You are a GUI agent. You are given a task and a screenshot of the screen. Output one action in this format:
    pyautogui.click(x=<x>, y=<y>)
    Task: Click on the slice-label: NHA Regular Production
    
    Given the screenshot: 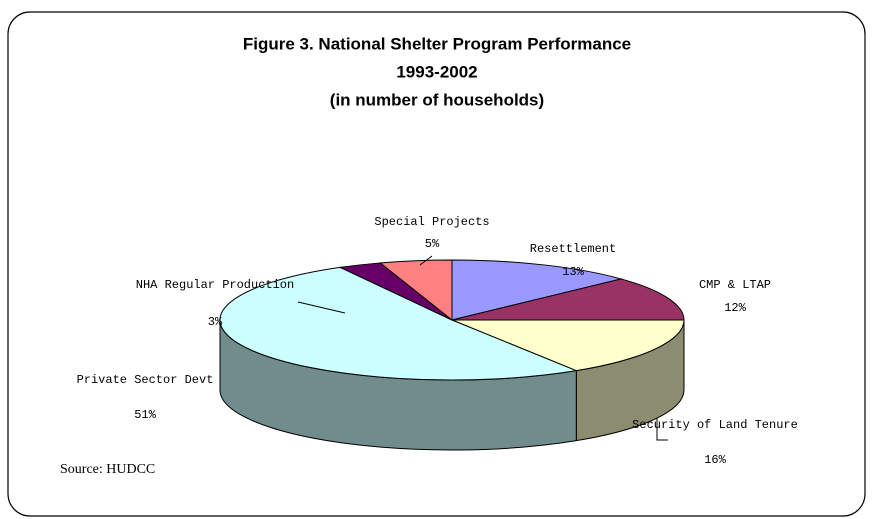 What is the action you would take?
    pyautogui.click(x=215, y=285)
    